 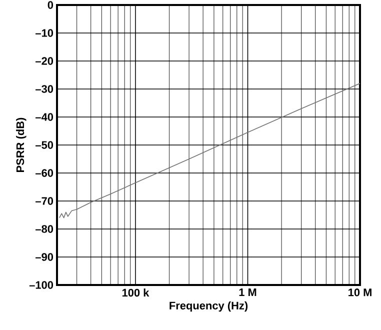 What do you see at coordinates (41, 285) in the screenshot?
I see `y-tick-label: –100` at bounding box center [41, 285].